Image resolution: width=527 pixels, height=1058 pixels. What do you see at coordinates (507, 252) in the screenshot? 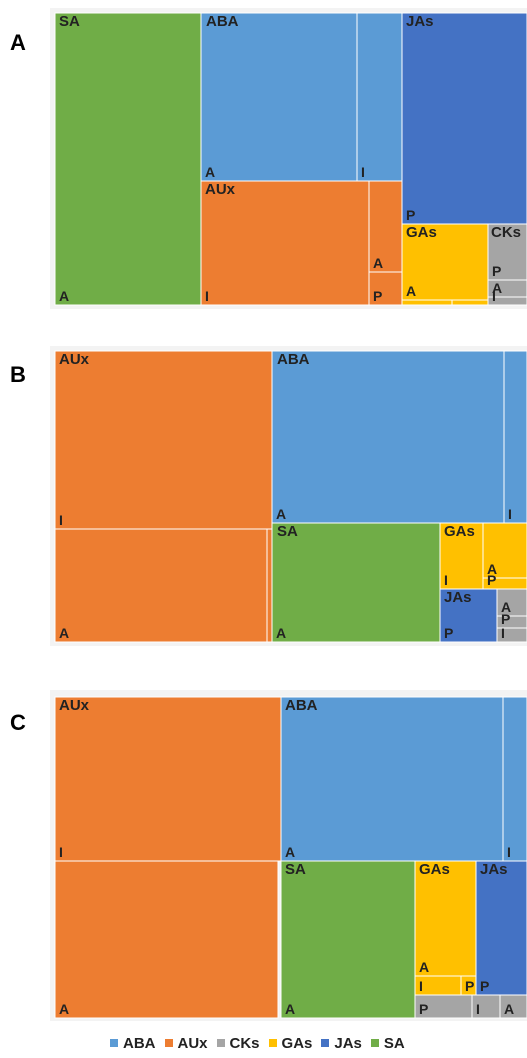
I see `treemap-tile-a-cks-p` at bounding box center [507, 252].